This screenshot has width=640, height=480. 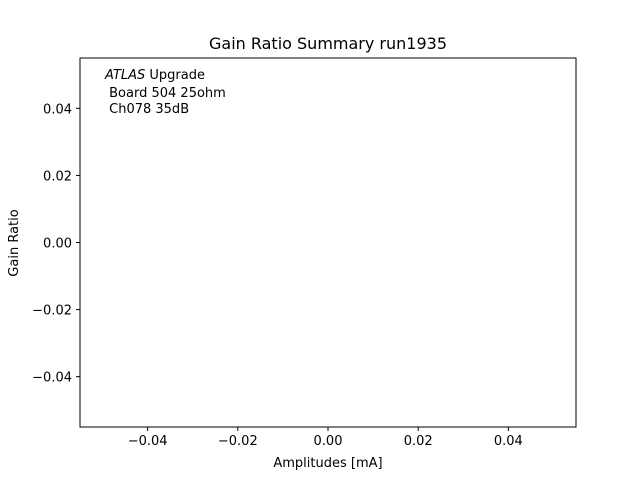 I want to click on x-axis: −0.04 −0.02 0.00 0.02 0.04, so click(x=325, y=438).